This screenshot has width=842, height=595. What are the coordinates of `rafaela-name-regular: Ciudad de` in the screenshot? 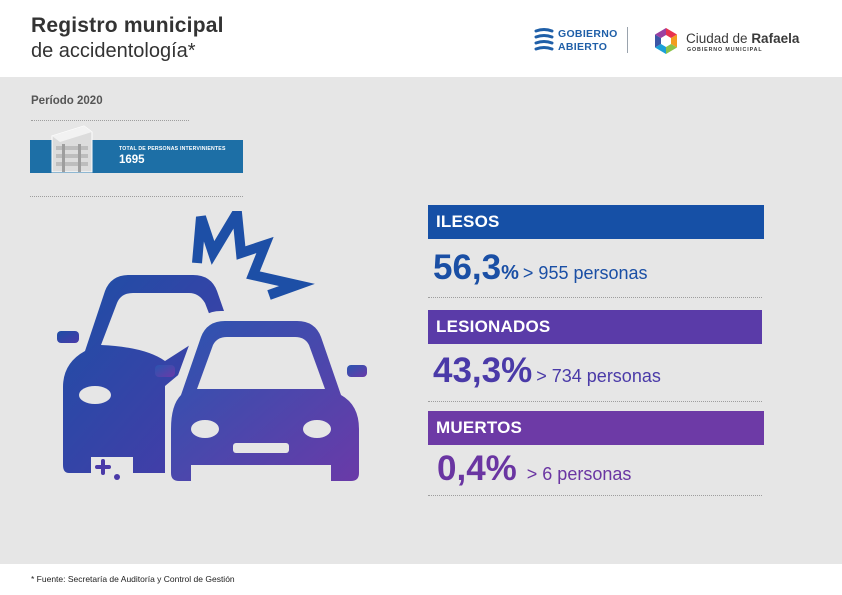 It's located at (719, 38).